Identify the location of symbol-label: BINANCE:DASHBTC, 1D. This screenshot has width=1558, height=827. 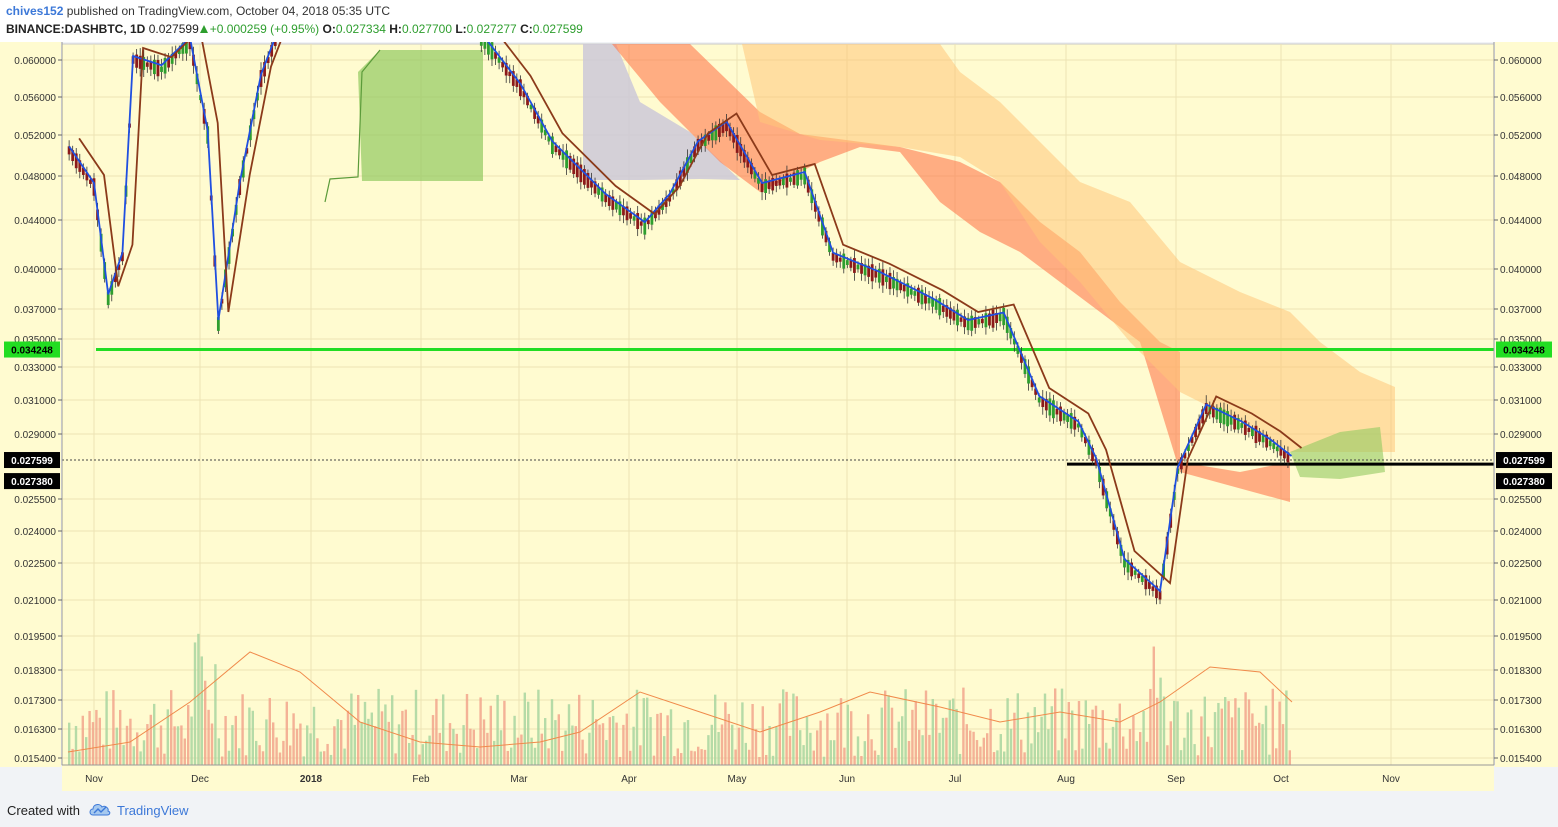
(76, 29).